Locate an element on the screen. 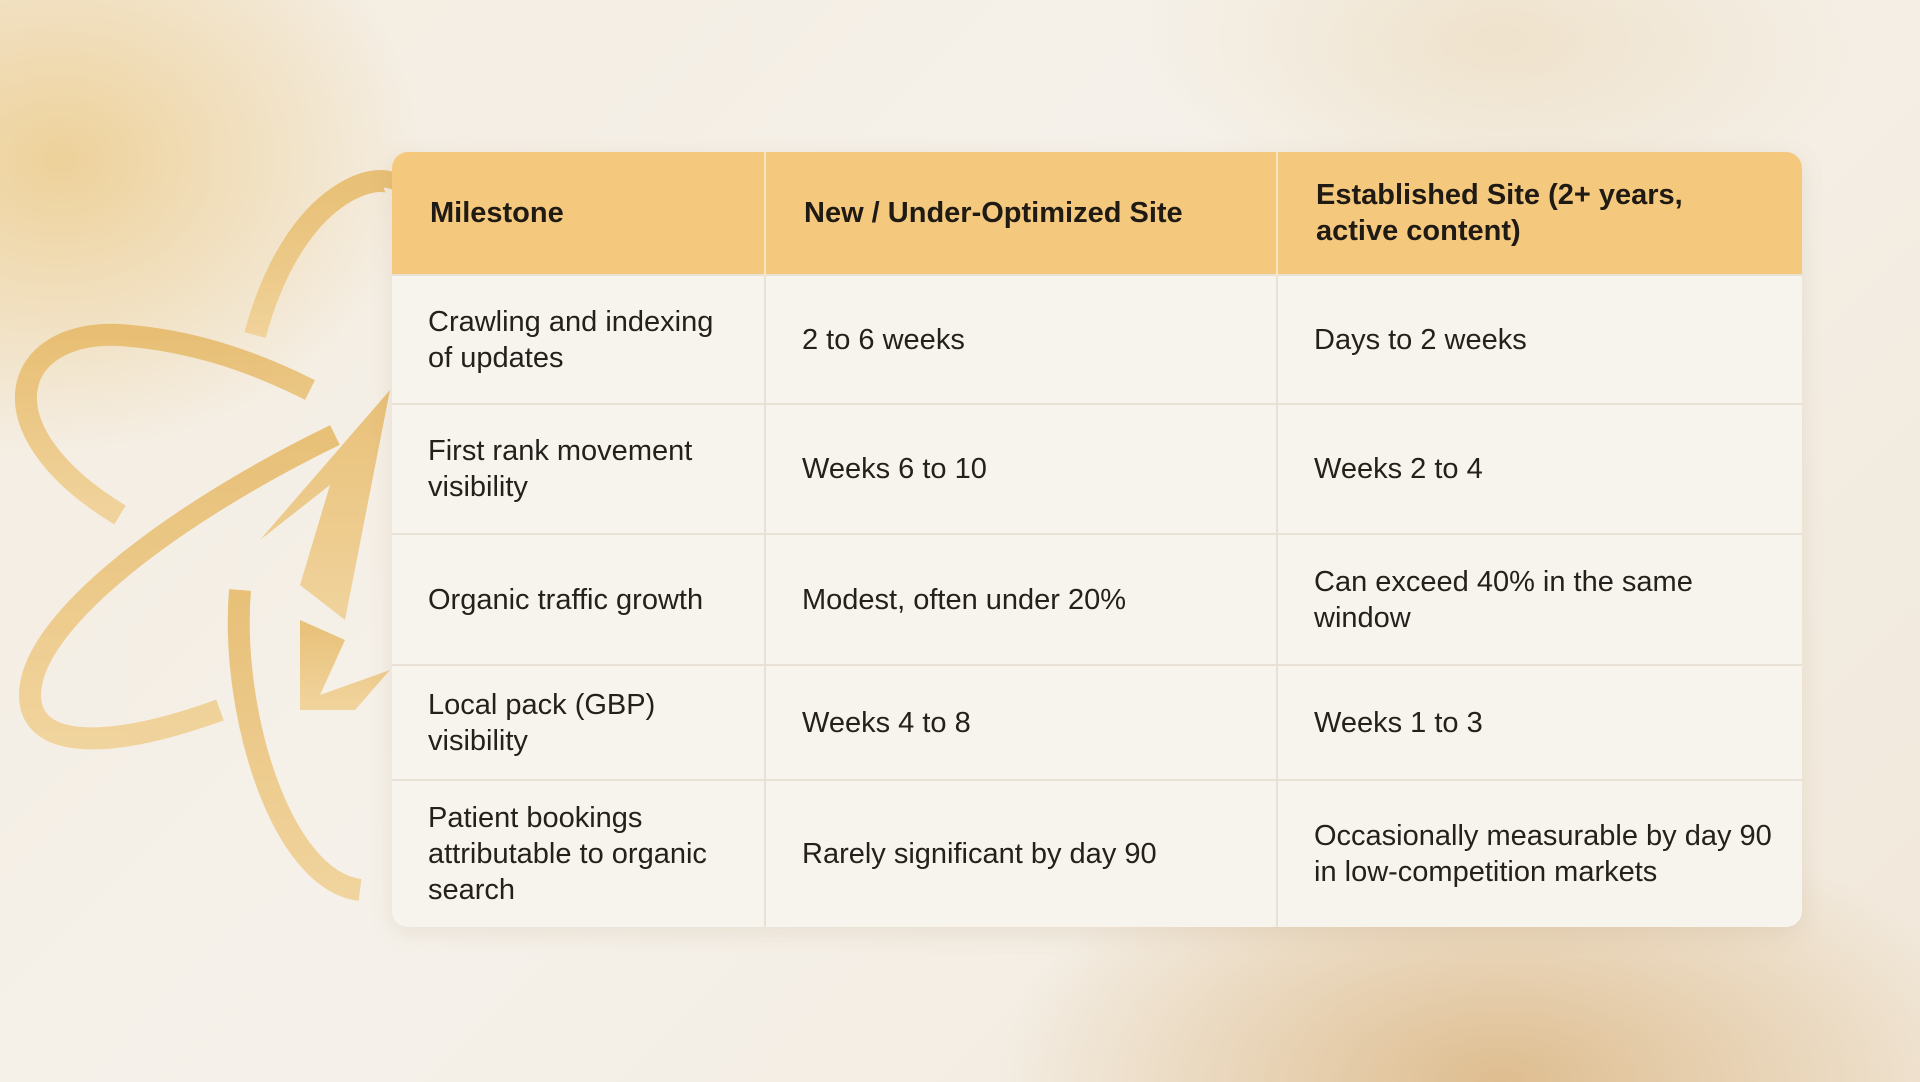 Image resolution: width=1920 pixels, height=1082 pixels. atom-orbit-logo-icon is located at coordinates (211, 535).